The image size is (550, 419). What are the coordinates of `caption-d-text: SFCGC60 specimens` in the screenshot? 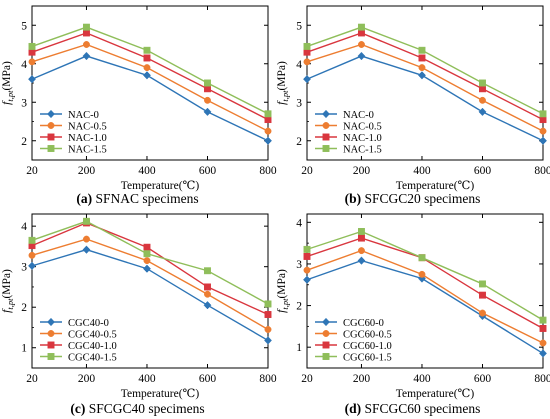 It's located at (422, 408).